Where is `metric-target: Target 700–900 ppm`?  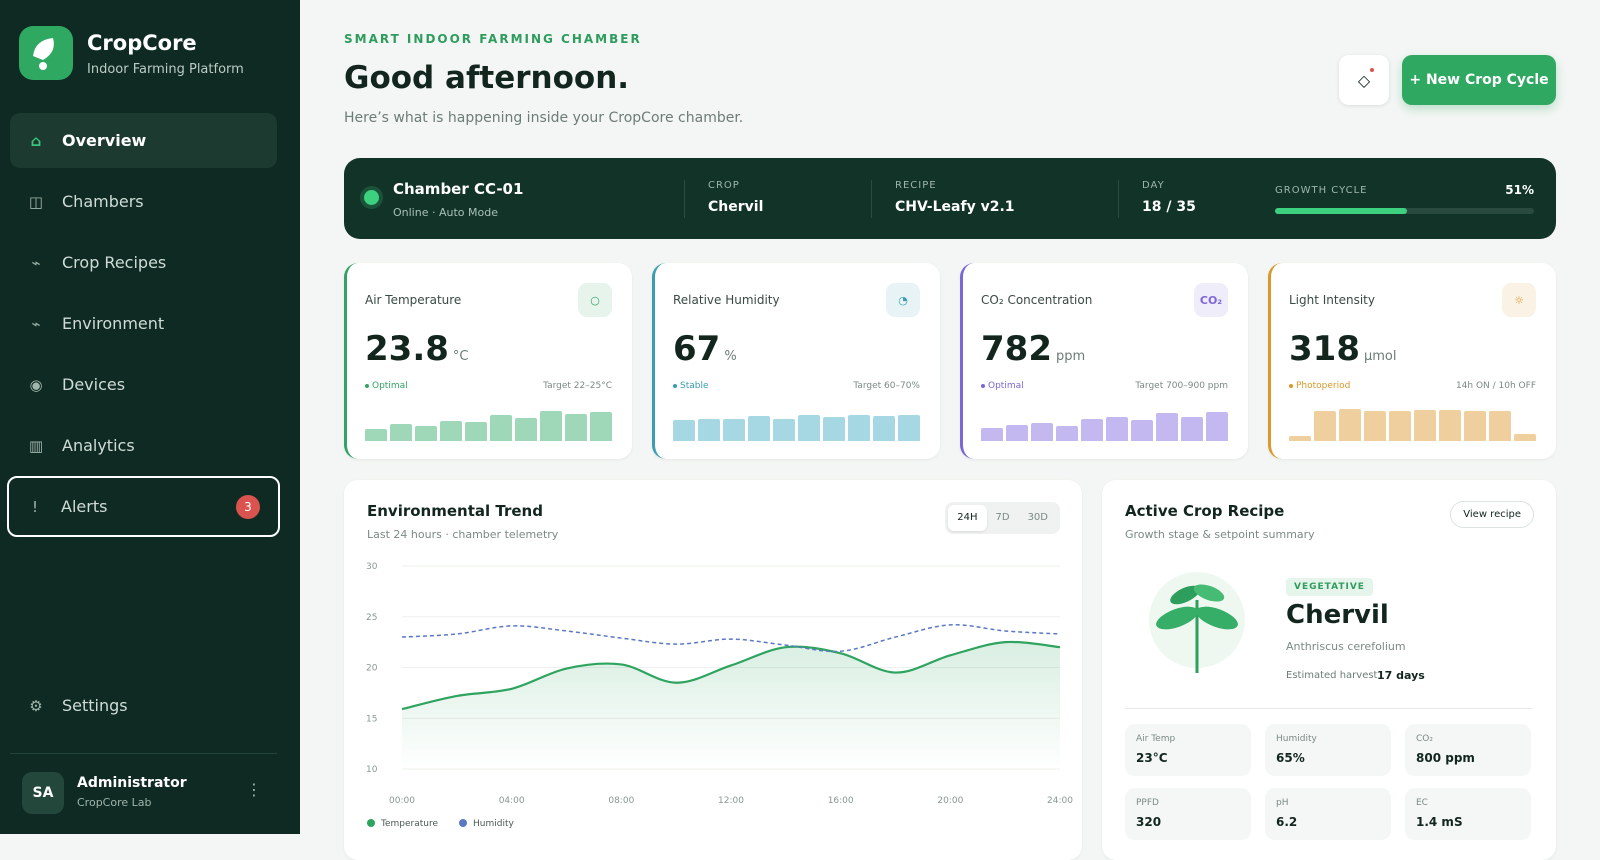 metric-target: Target 700–900 ppm is located at coordinates (1181, 386).